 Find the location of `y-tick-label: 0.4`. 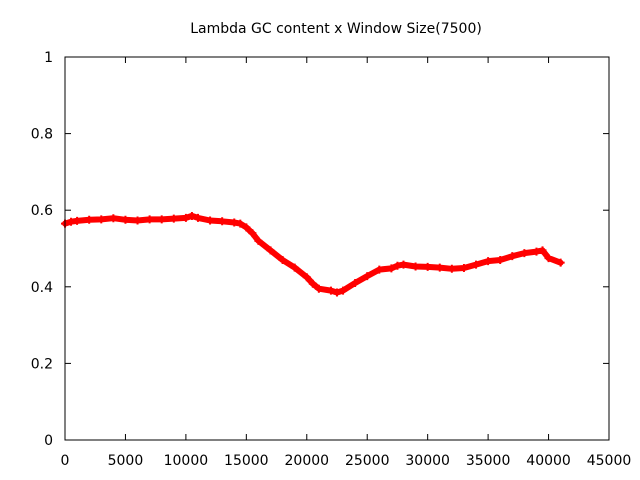

y-tick-label: 0.4 is located at coordinates (42, 288).